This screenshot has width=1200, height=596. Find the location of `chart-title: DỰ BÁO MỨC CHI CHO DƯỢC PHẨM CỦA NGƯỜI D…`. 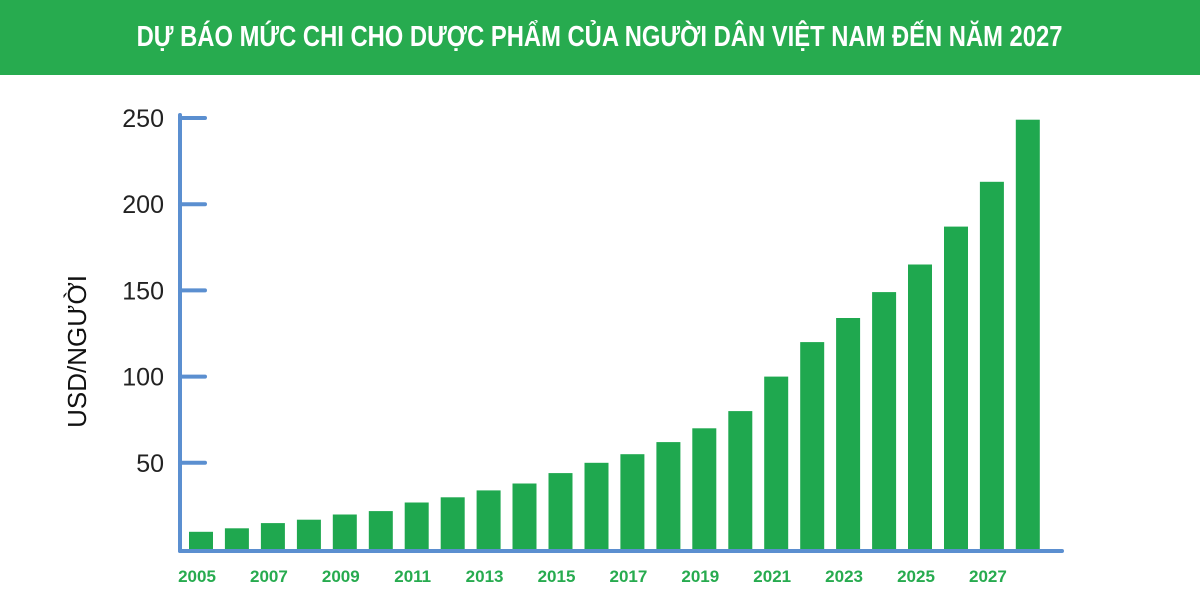

chart-title: DỰ BÁO MỨC CHI CHO DƯỢC PHẨM CỦA NGƯỜI D… is located at coordinates (600, 37).